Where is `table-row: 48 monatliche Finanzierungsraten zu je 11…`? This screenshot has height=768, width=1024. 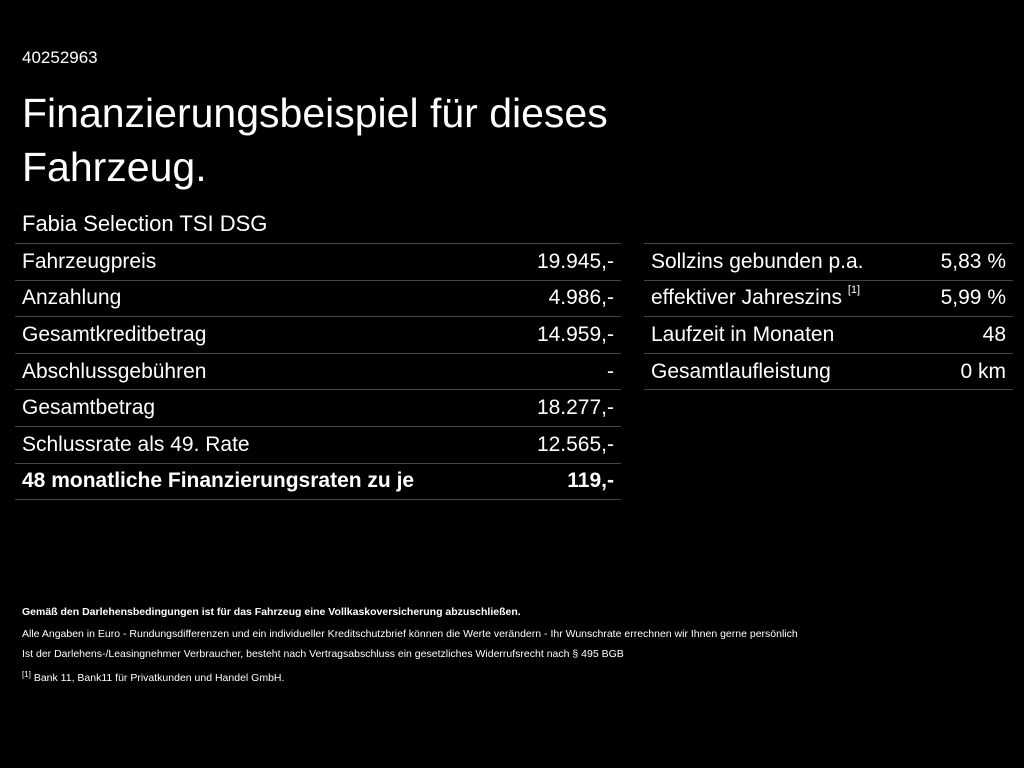
table-row: 48 monatliche Finanzierungsraten zu je 11… is located at coordinates (318, 482).